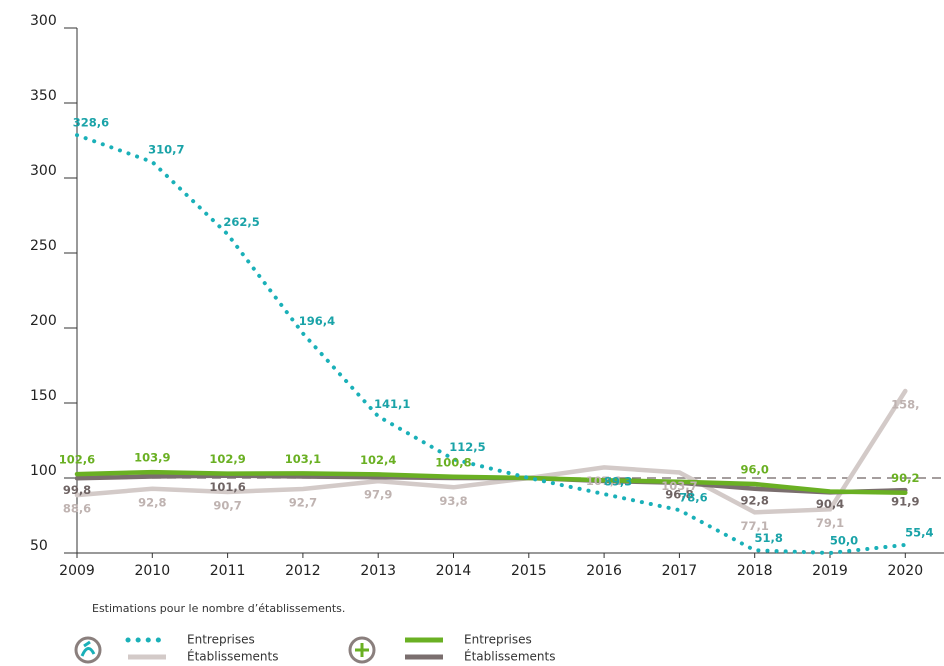 The height and width of the screenshot is (666, 944). I want to click on data-label: 112,5, so click(467, 447).